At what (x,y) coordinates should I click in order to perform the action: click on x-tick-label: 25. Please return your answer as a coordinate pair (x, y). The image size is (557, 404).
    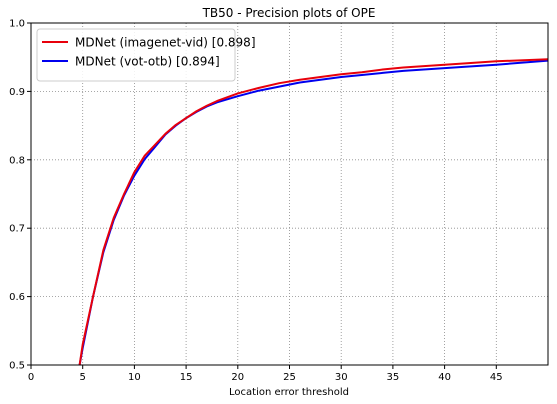
    Looking at the image, I should click on (289, 377).